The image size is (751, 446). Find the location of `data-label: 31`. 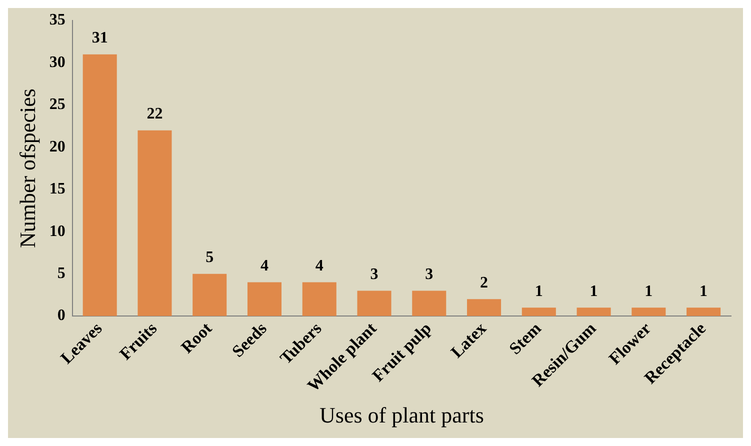

data-label: 31 is located at coordinates (100, 38).